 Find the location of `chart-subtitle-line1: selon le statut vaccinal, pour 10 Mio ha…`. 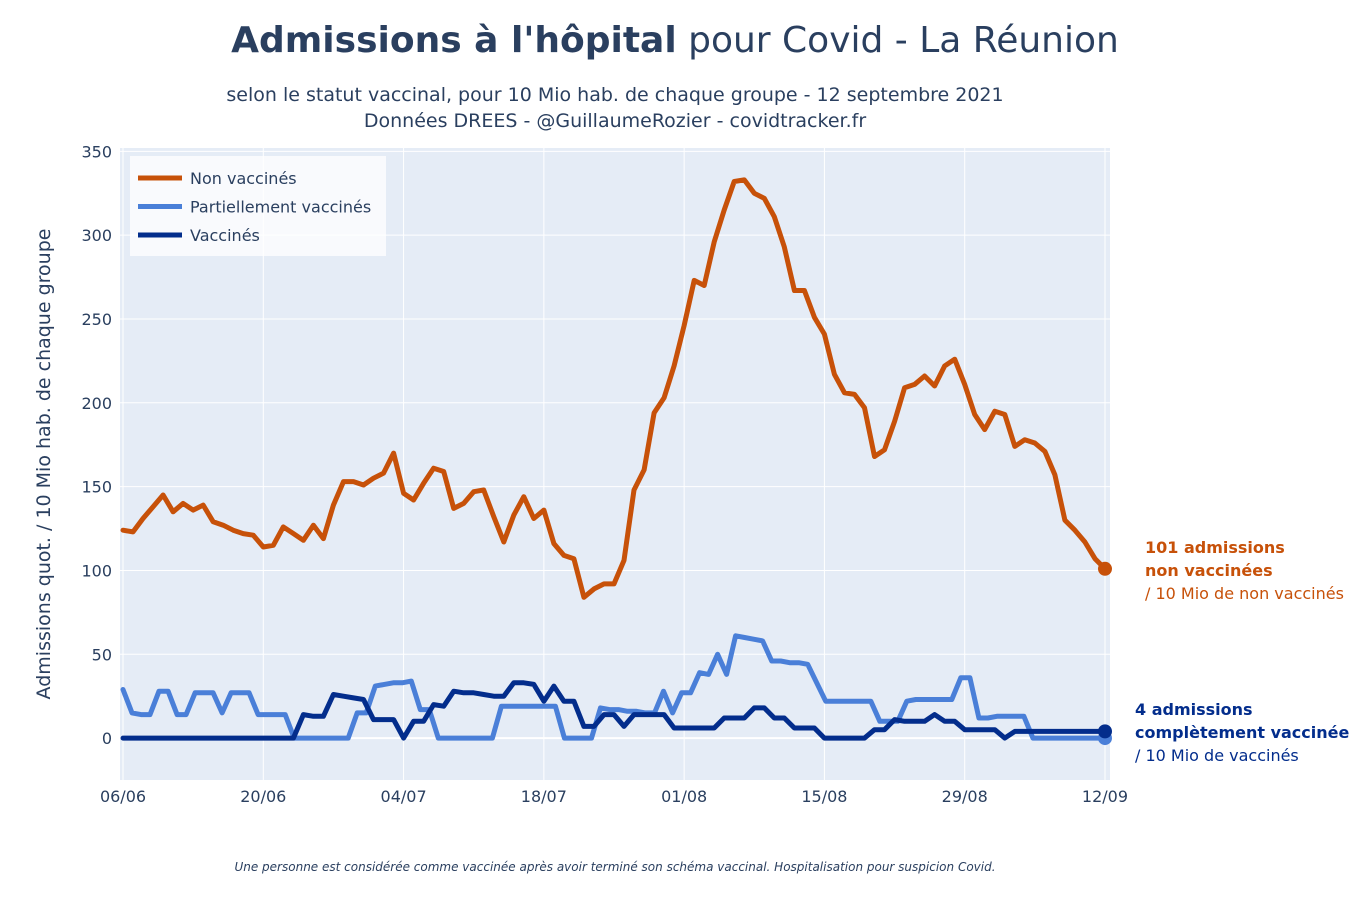

chart-subtitle-line1: selon le statut vaccinal, pour 10 Mio ha… is located at coordinates (614, 95).